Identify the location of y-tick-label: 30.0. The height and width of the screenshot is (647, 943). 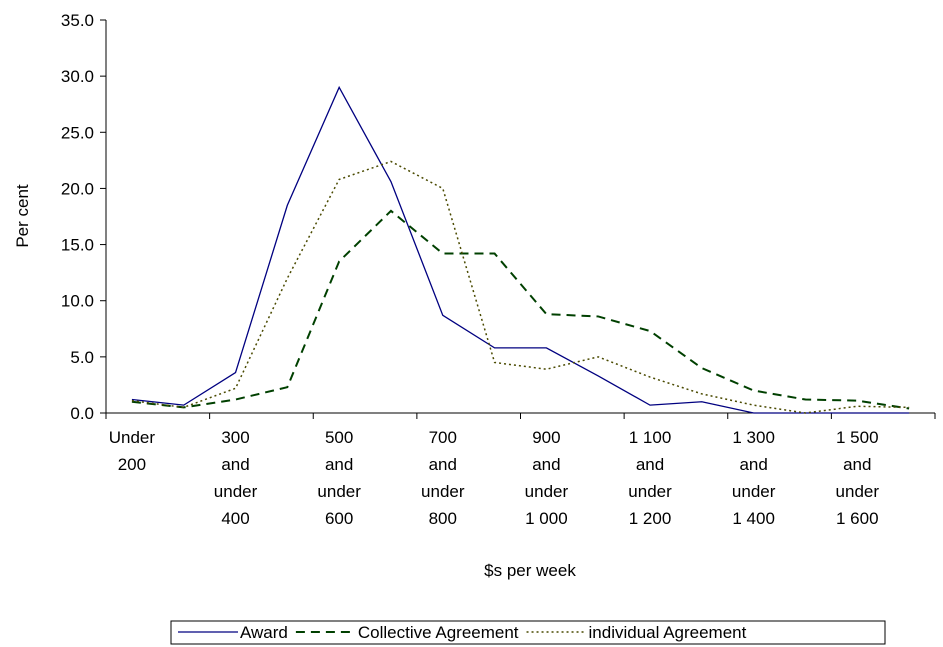
(77, 76).